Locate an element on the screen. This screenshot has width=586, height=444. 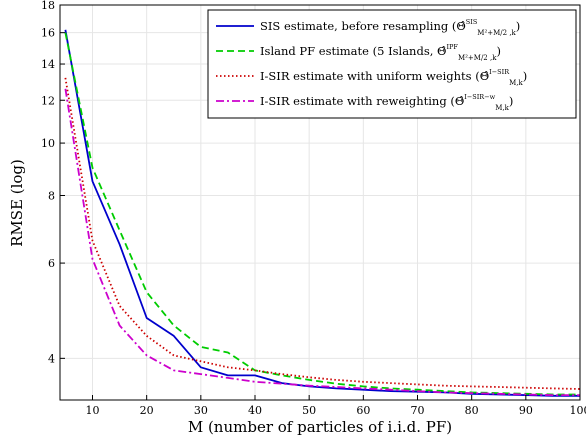
x-tick-label: 50 is located at coordinates (309, 410).